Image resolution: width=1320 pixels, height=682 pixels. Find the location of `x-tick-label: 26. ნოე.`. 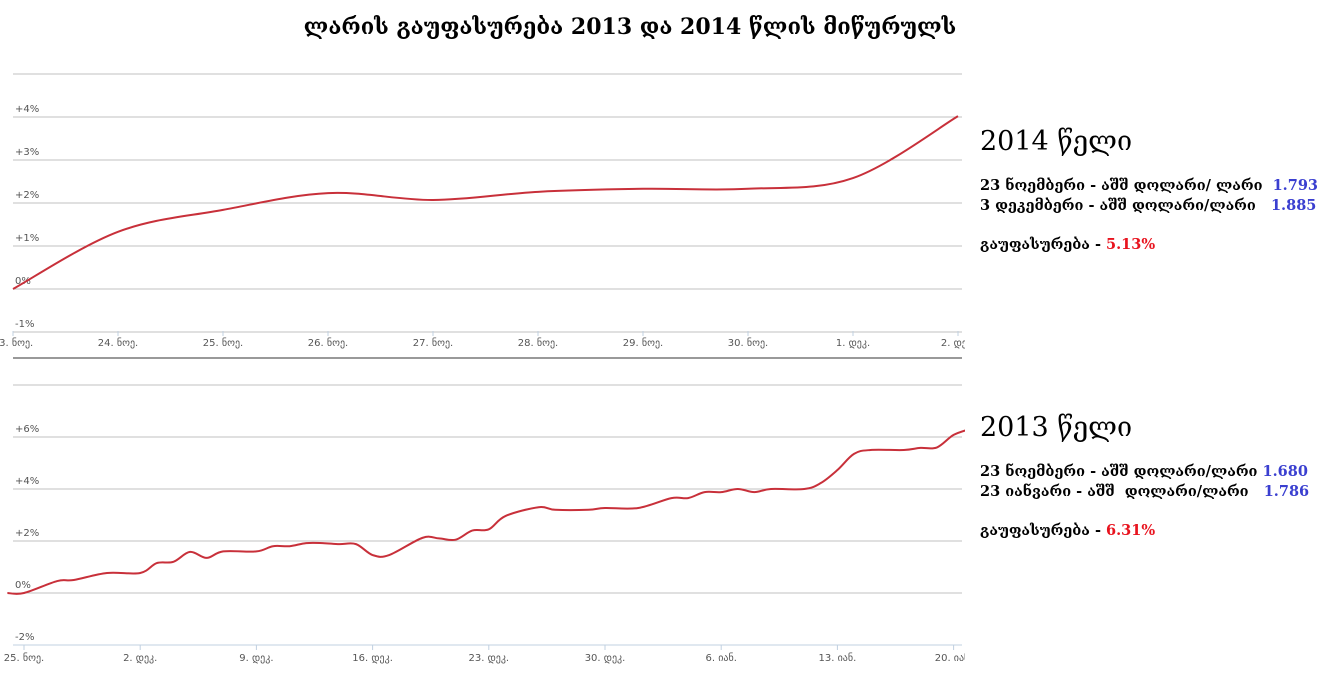

x-tick-label: 26. ნოე. is located at coordinates (328, 343).